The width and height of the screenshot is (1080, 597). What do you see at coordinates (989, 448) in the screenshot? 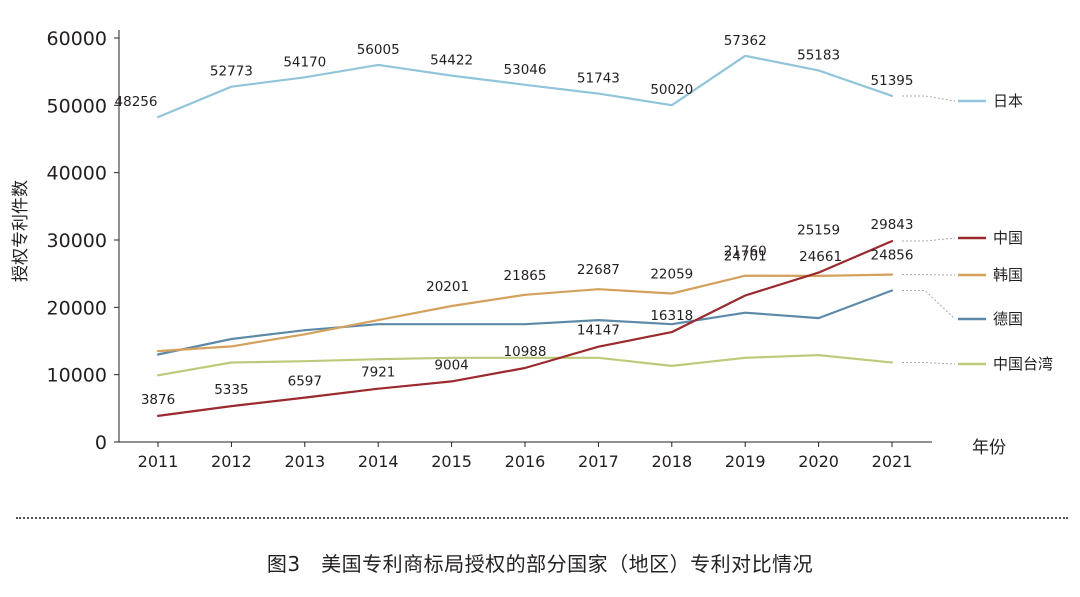
I see `x-axis-title: 年份` at bounding box center [989, 448].